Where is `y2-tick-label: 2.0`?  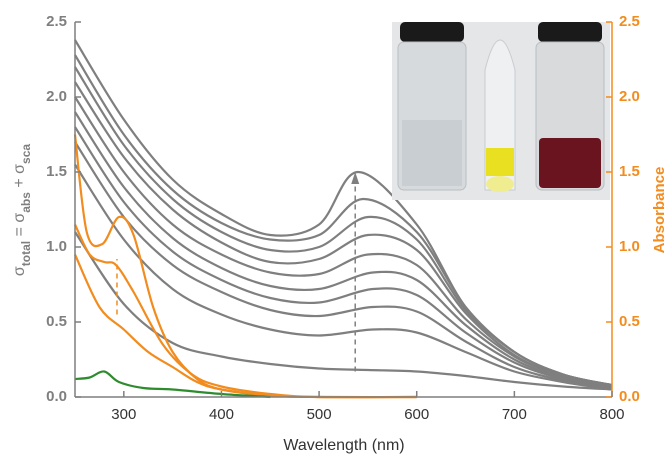
y2-tick-label: 2.0 is located at coordinates (629, 96).